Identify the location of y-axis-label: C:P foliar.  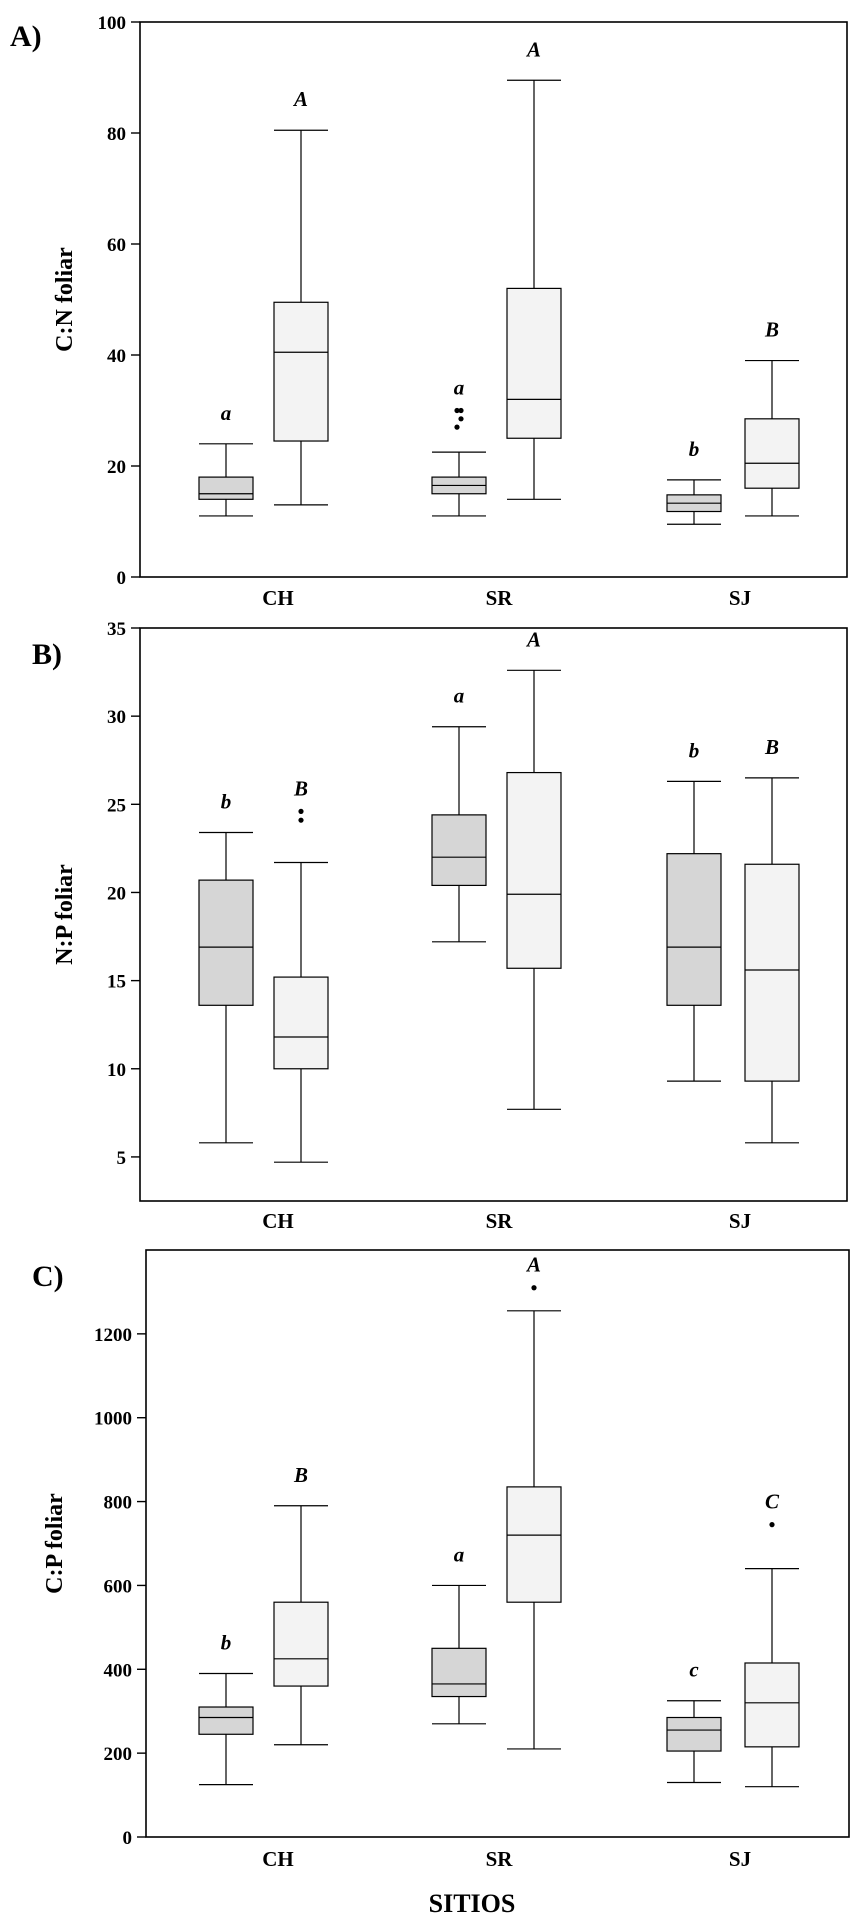
(55, 1543).